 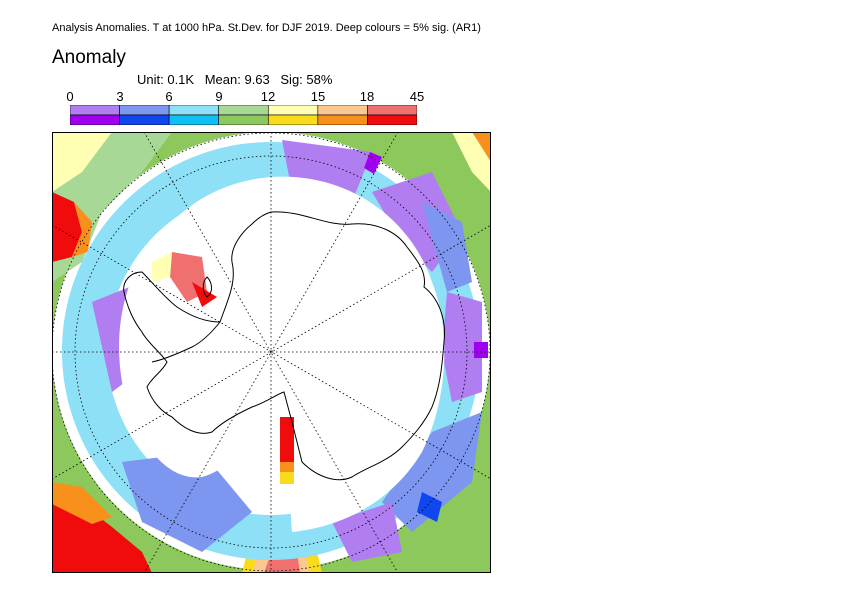 What do you see at coordinates (287, 478) in the screenshot?
I see `stripe-yellow` at bounding box center [287, 478].